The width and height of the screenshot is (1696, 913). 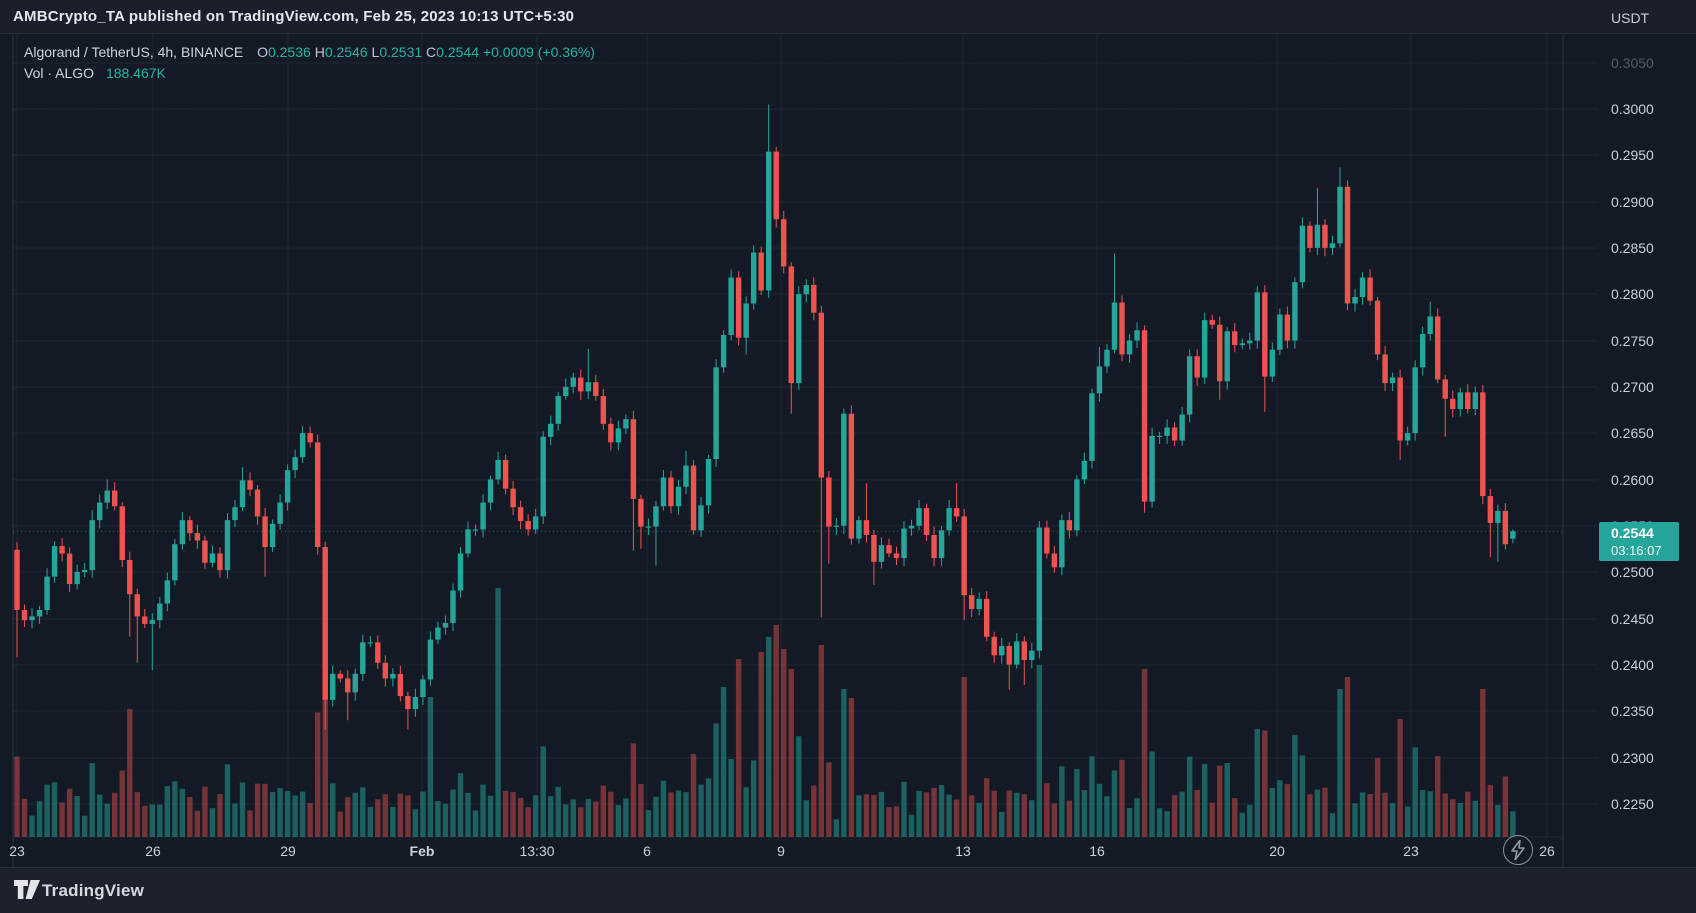 What do you see at coordinates (1277, 851) in the screenshot?
I see `time-tick: 20` at bounding box center [1277, 851].